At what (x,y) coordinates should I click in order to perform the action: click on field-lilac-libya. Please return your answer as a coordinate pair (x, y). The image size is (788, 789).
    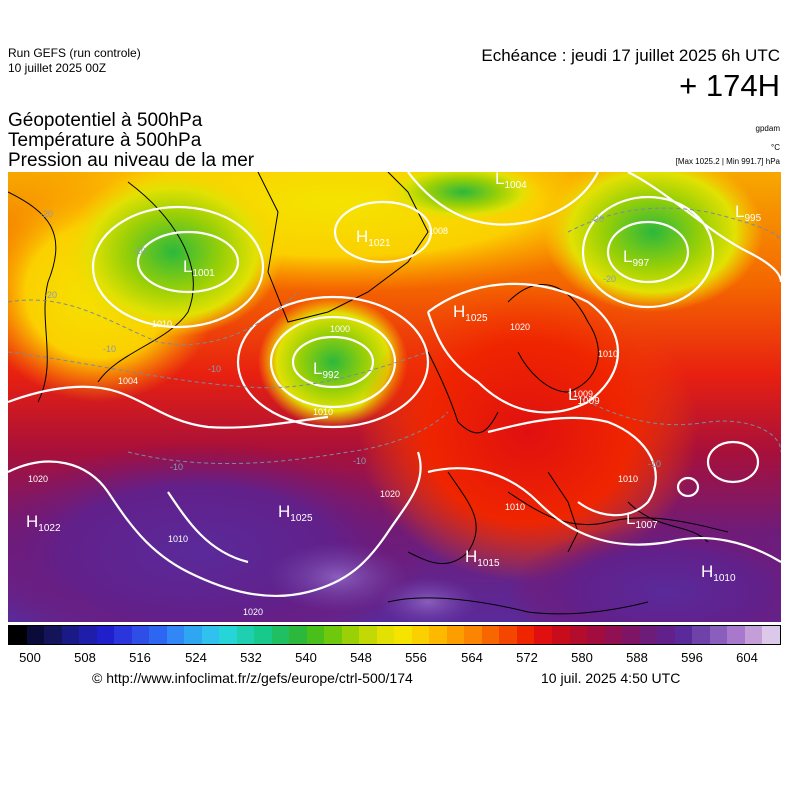
    Looking at the image, I should click on (428, 599).